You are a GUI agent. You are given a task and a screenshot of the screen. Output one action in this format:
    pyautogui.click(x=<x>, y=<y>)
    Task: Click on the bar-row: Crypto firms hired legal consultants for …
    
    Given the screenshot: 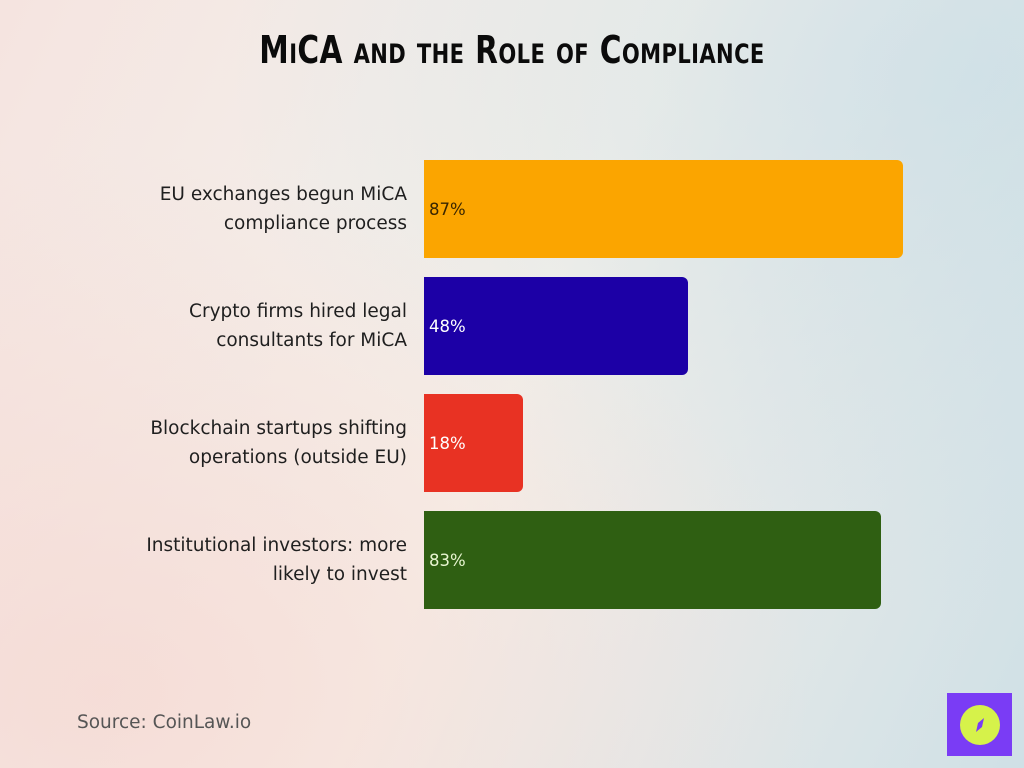 What is the action you would take?
    pyautogui.click(x=512, y=326)
    